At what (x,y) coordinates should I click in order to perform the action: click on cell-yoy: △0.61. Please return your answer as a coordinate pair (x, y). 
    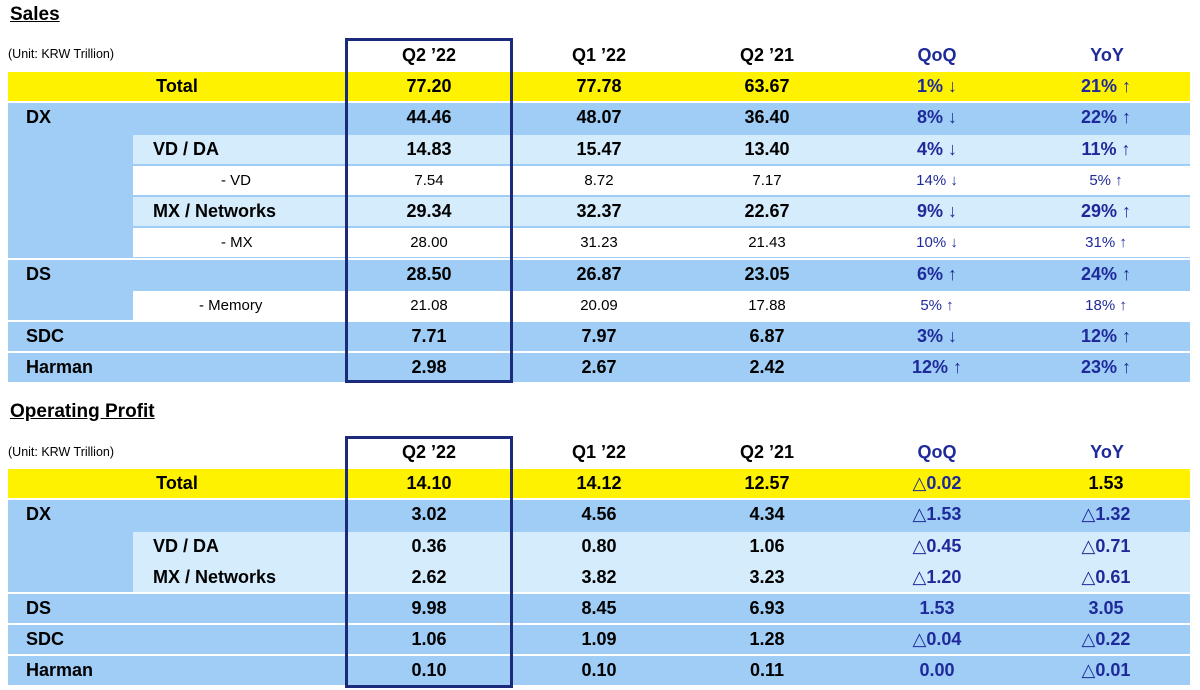
    Looking at the image, I should click on (1106, 577).